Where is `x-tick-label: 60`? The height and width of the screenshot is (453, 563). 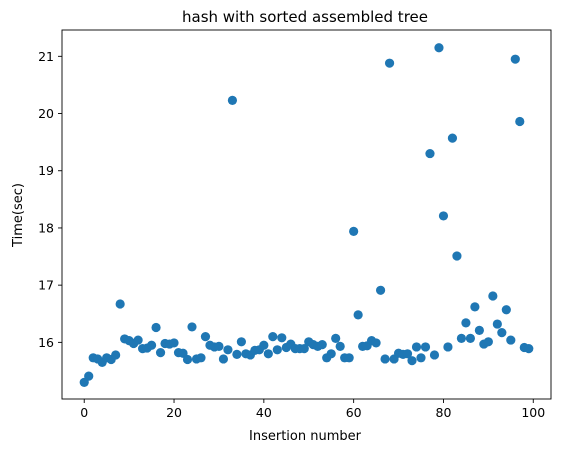 x-tick-label: 60 is located at coordinates (354, 412).